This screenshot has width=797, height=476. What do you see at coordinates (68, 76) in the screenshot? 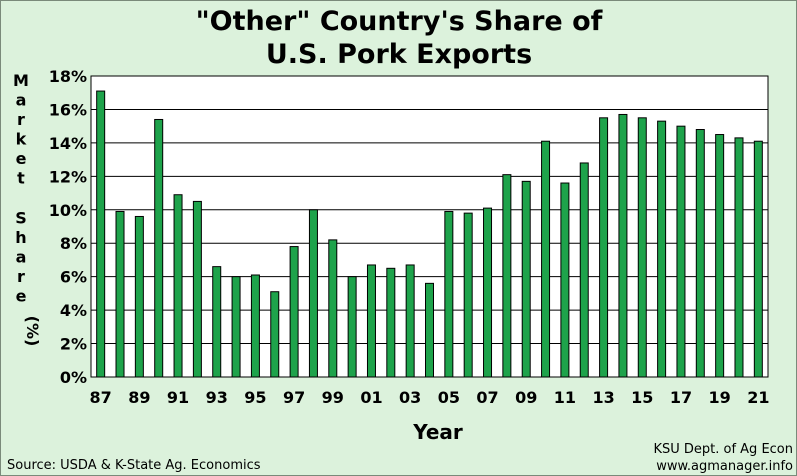
I see `y-tick-label: 18%` at bounding box center [68, 76].